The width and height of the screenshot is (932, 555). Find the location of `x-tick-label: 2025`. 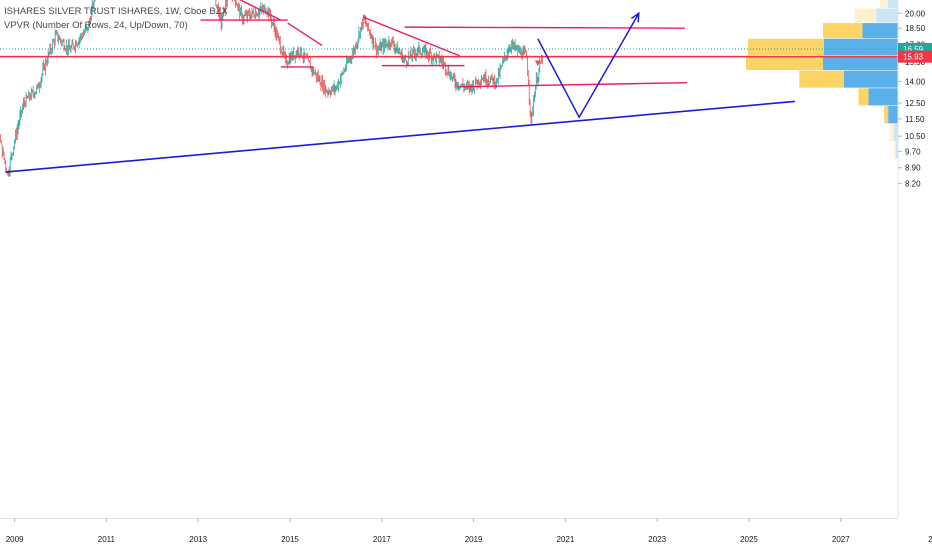

x-tick-label: 2025 is located at coordinates (749, 539).